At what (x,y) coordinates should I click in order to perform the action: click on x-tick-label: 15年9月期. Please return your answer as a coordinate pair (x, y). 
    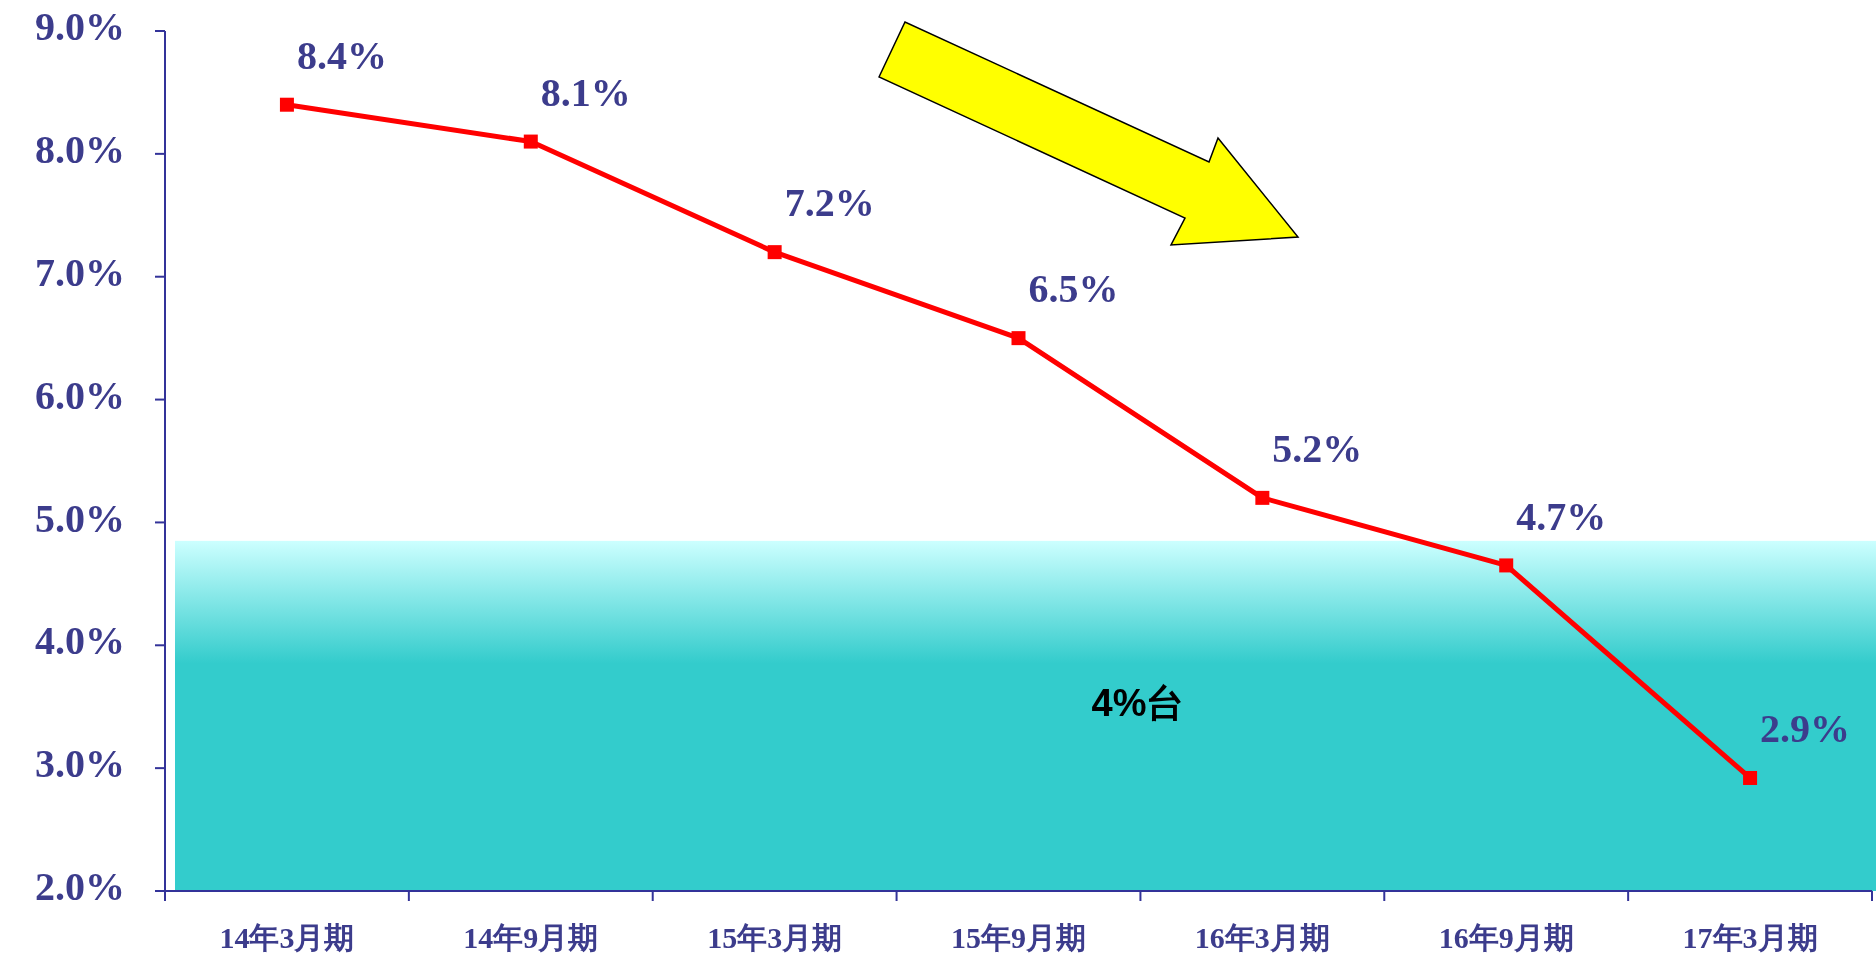
    Looking at the image, I should click on (1018, 937).